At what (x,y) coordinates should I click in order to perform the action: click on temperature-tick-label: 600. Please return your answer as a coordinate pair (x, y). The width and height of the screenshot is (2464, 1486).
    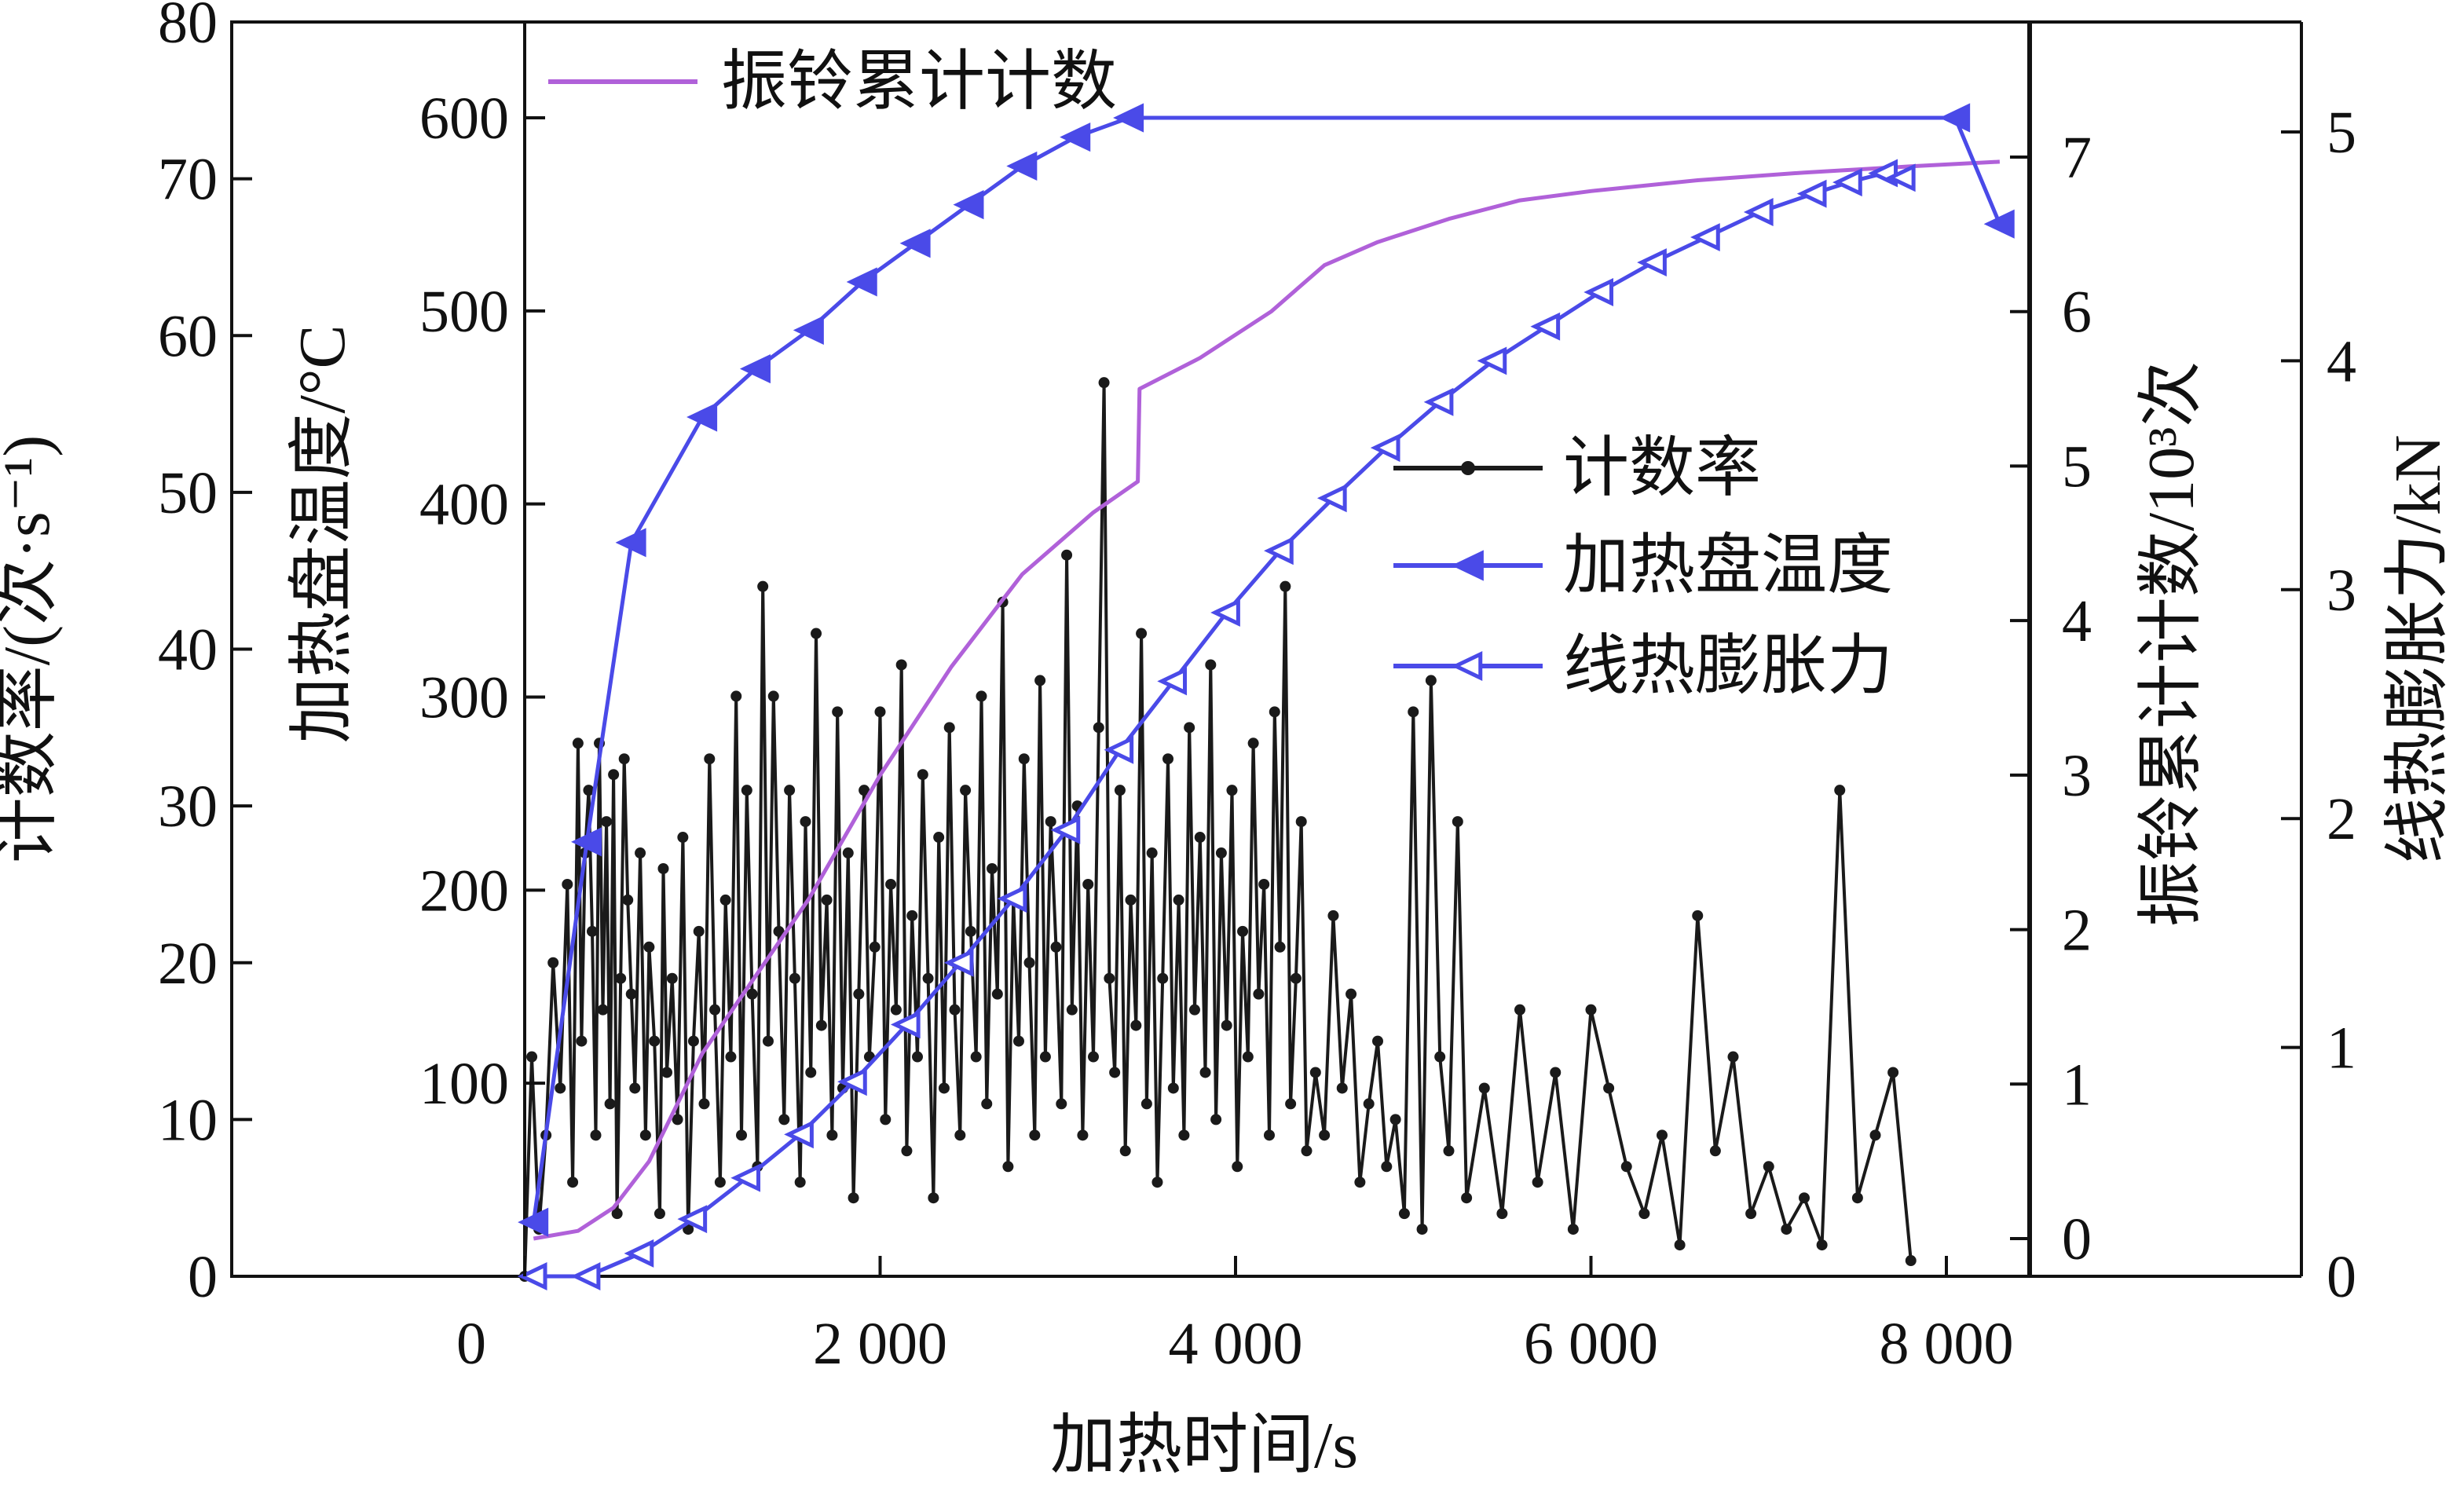
    Looking at the image, I should click on (464, 119).